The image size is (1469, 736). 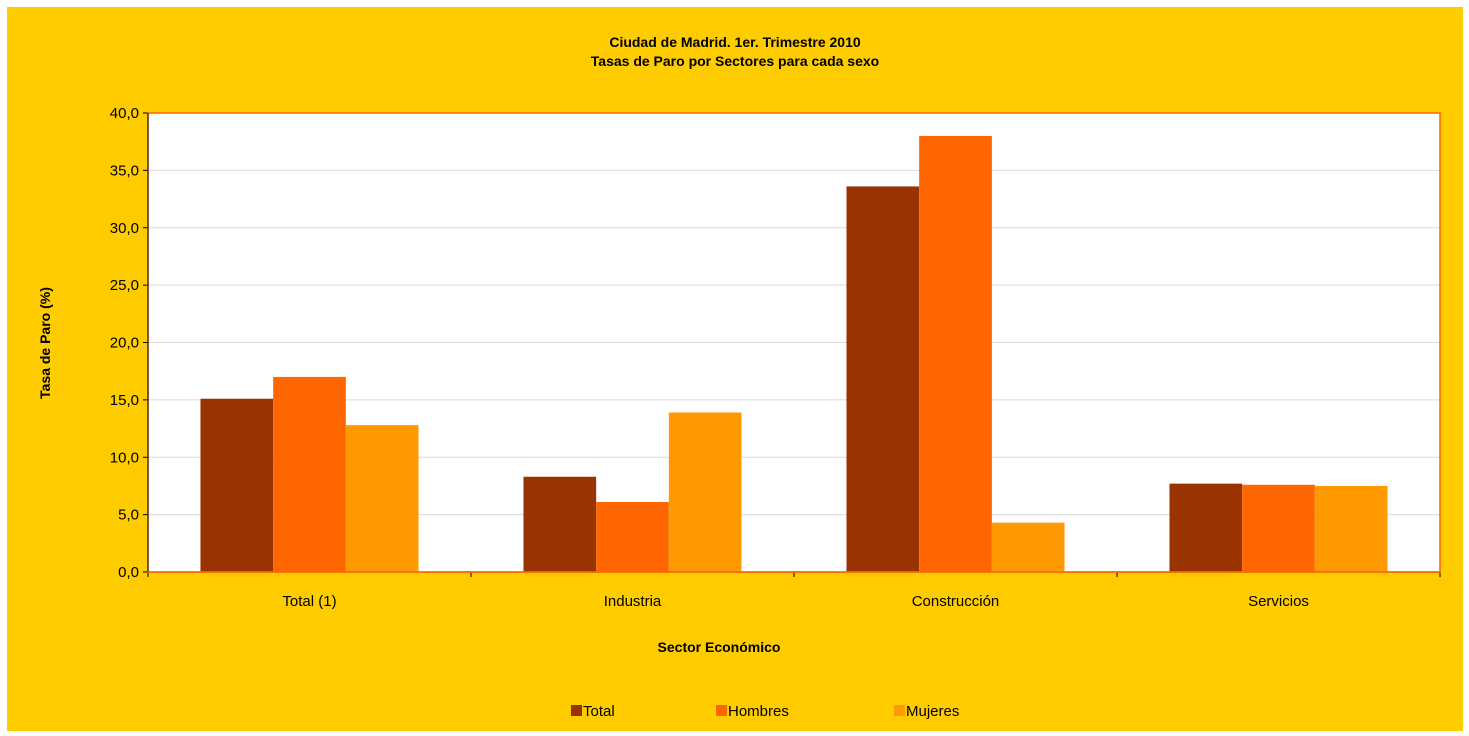 I want to click on y-tick-label: 10,0, so click(x=124, y=457).